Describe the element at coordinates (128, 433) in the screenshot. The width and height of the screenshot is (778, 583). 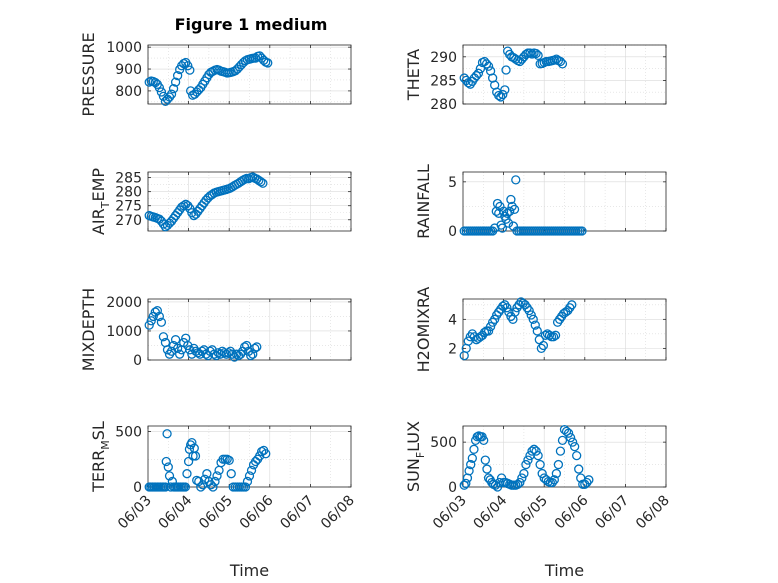
I see `y-tick-label: 500` at that location.